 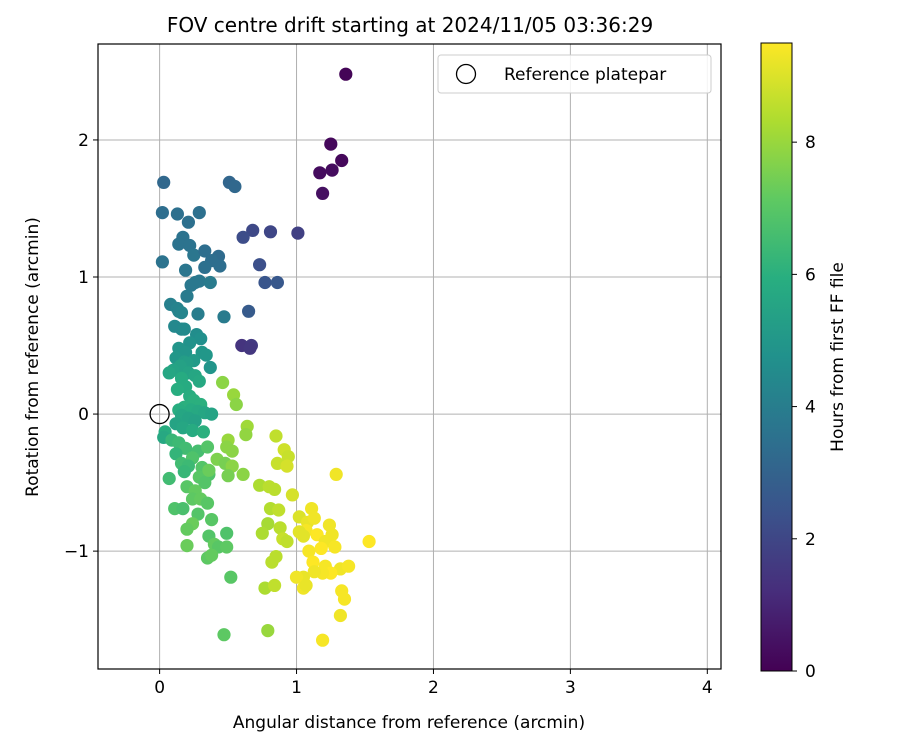 What do you see at coordinates (409, 723) in the screenshot?
I see `x-axis-label: Angular distance from reference (arcmin)` at bounding box center [409, 723].